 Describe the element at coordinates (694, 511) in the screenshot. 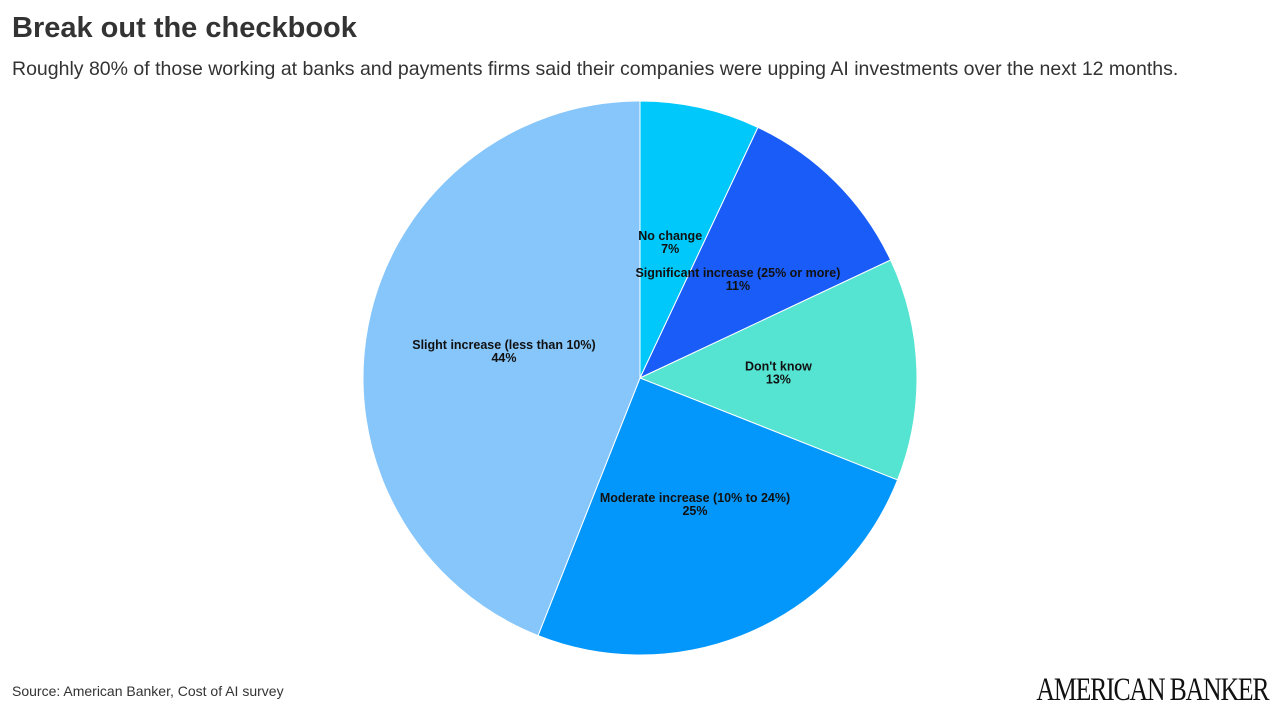

I see `slice-value-moderate-increase-10-to-24: 25%` at that location.